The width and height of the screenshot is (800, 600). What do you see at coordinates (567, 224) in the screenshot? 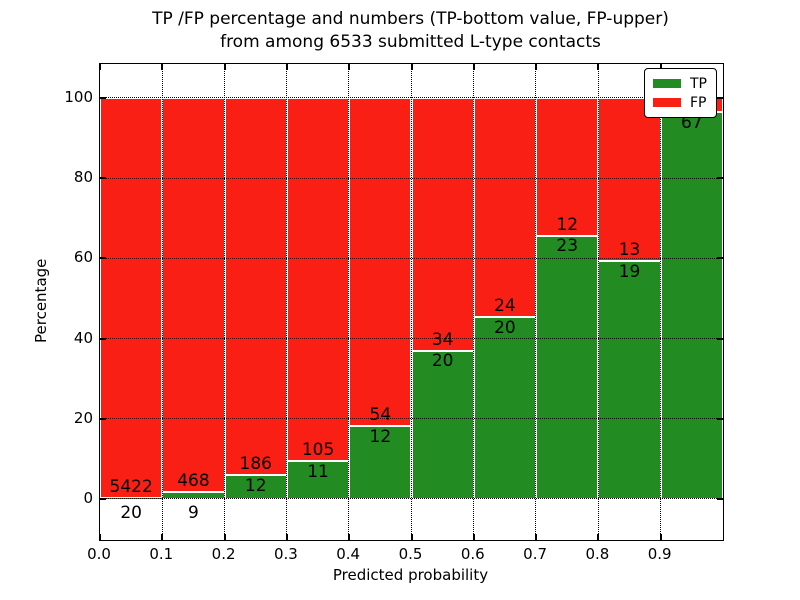
I see `fp-count-label: 12` at bounding box center [567, 224].